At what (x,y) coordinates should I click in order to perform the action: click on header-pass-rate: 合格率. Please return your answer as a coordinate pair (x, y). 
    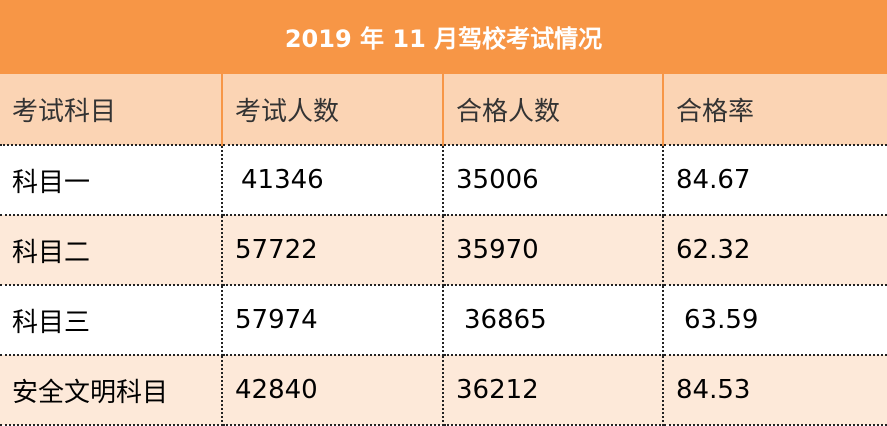
    Looking at the image, I should click on (774, 109).